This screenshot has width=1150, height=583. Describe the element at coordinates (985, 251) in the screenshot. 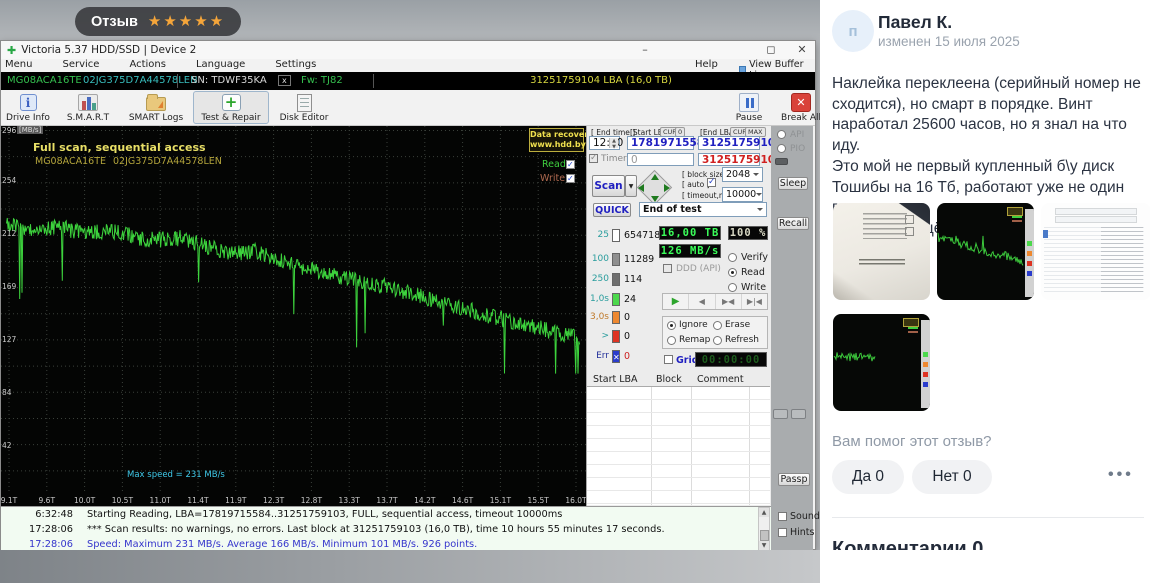

I see `attachment-victoria-graph-screenshot` at that location.